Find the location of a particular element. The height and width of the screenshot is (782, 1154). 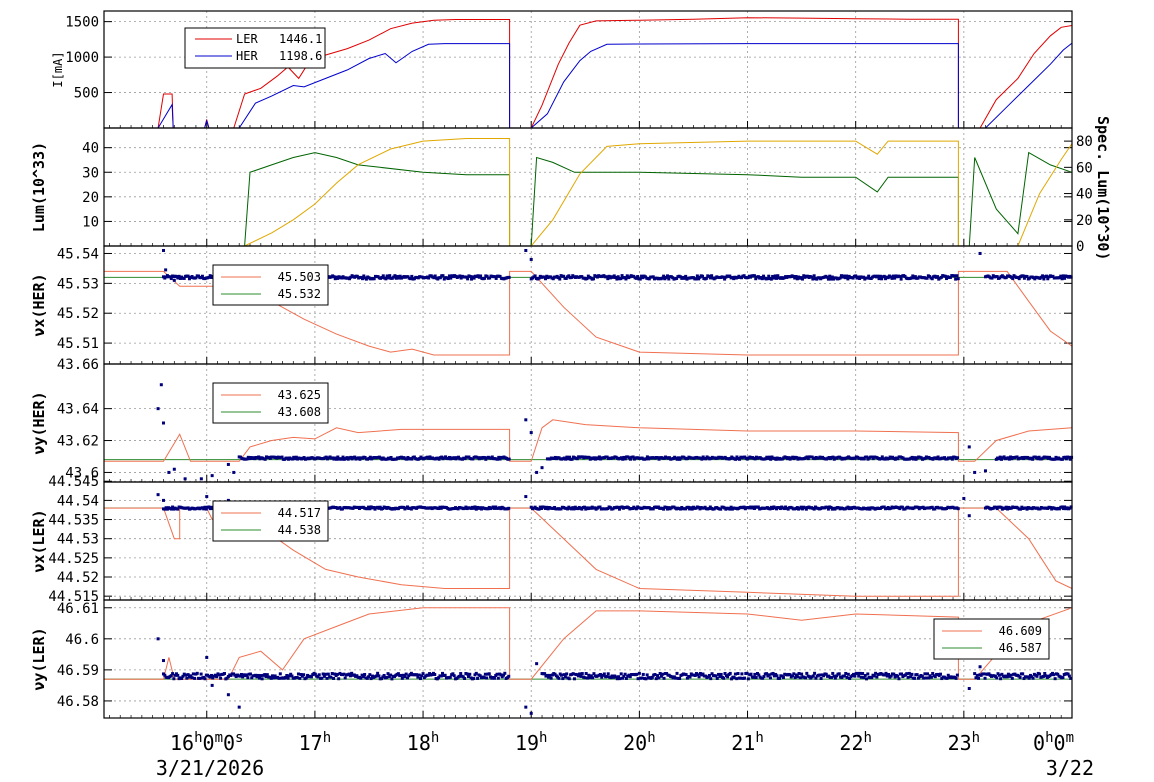

y-tick-label: 43.62 is located at coordinates (78, 442).